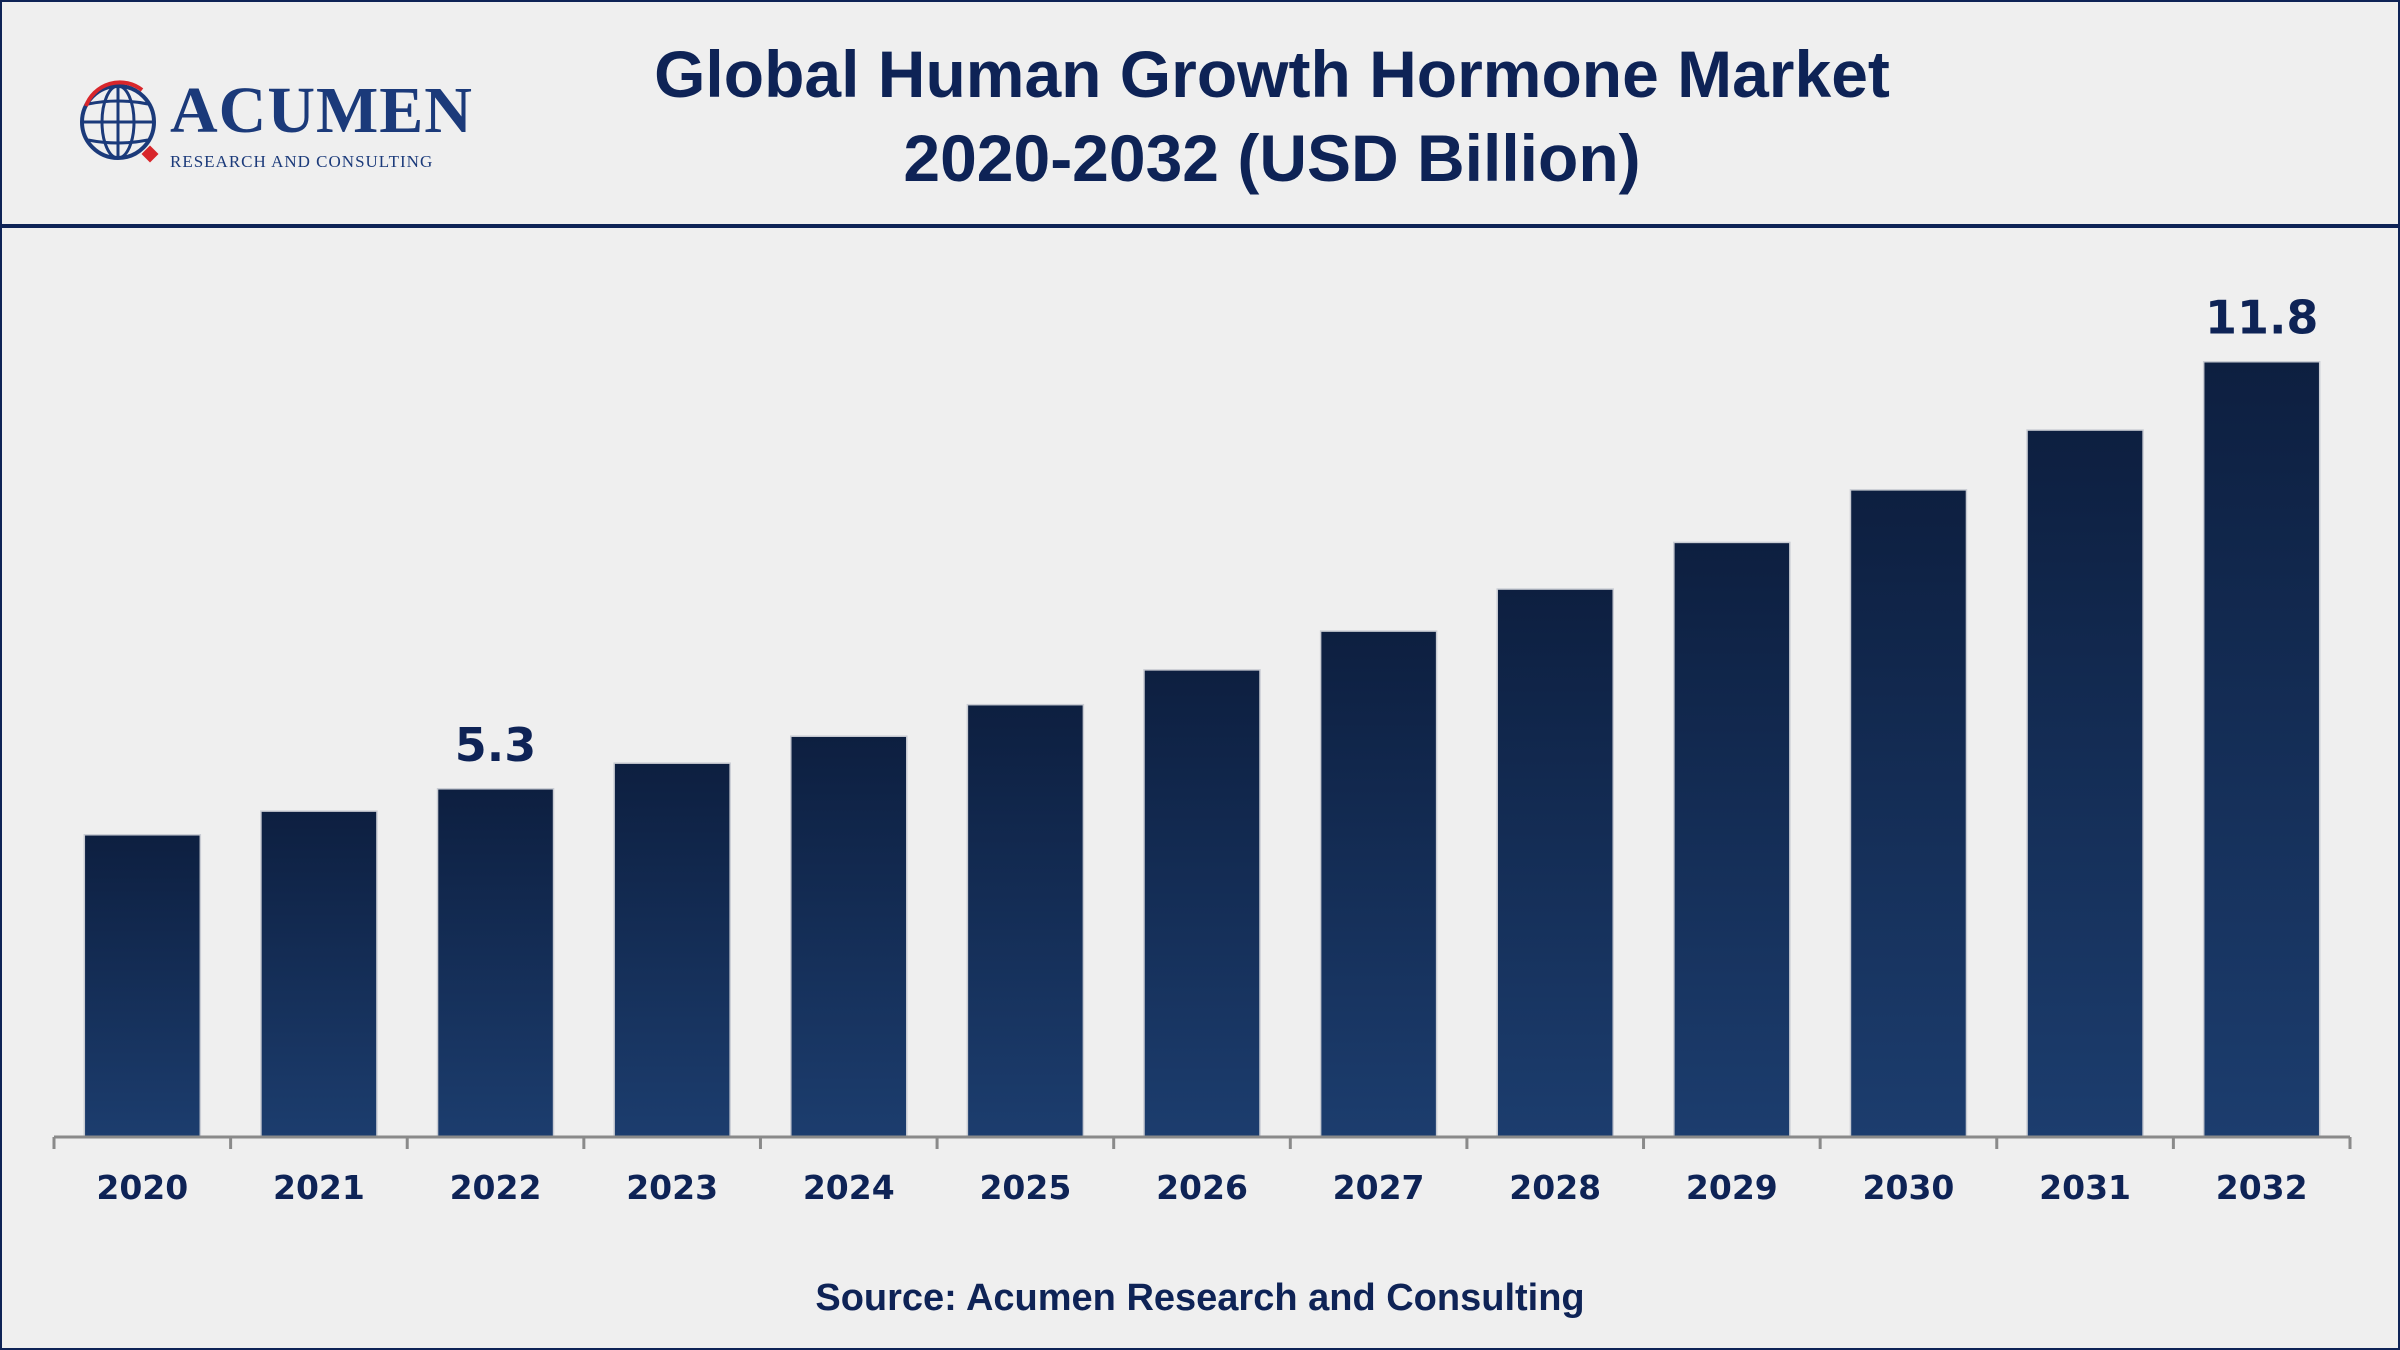 The height and width of the screenshot is (1350, 2400). Describe the element at coordinates (119, 121) in the screenshot. I see `globe-icon` at that location.